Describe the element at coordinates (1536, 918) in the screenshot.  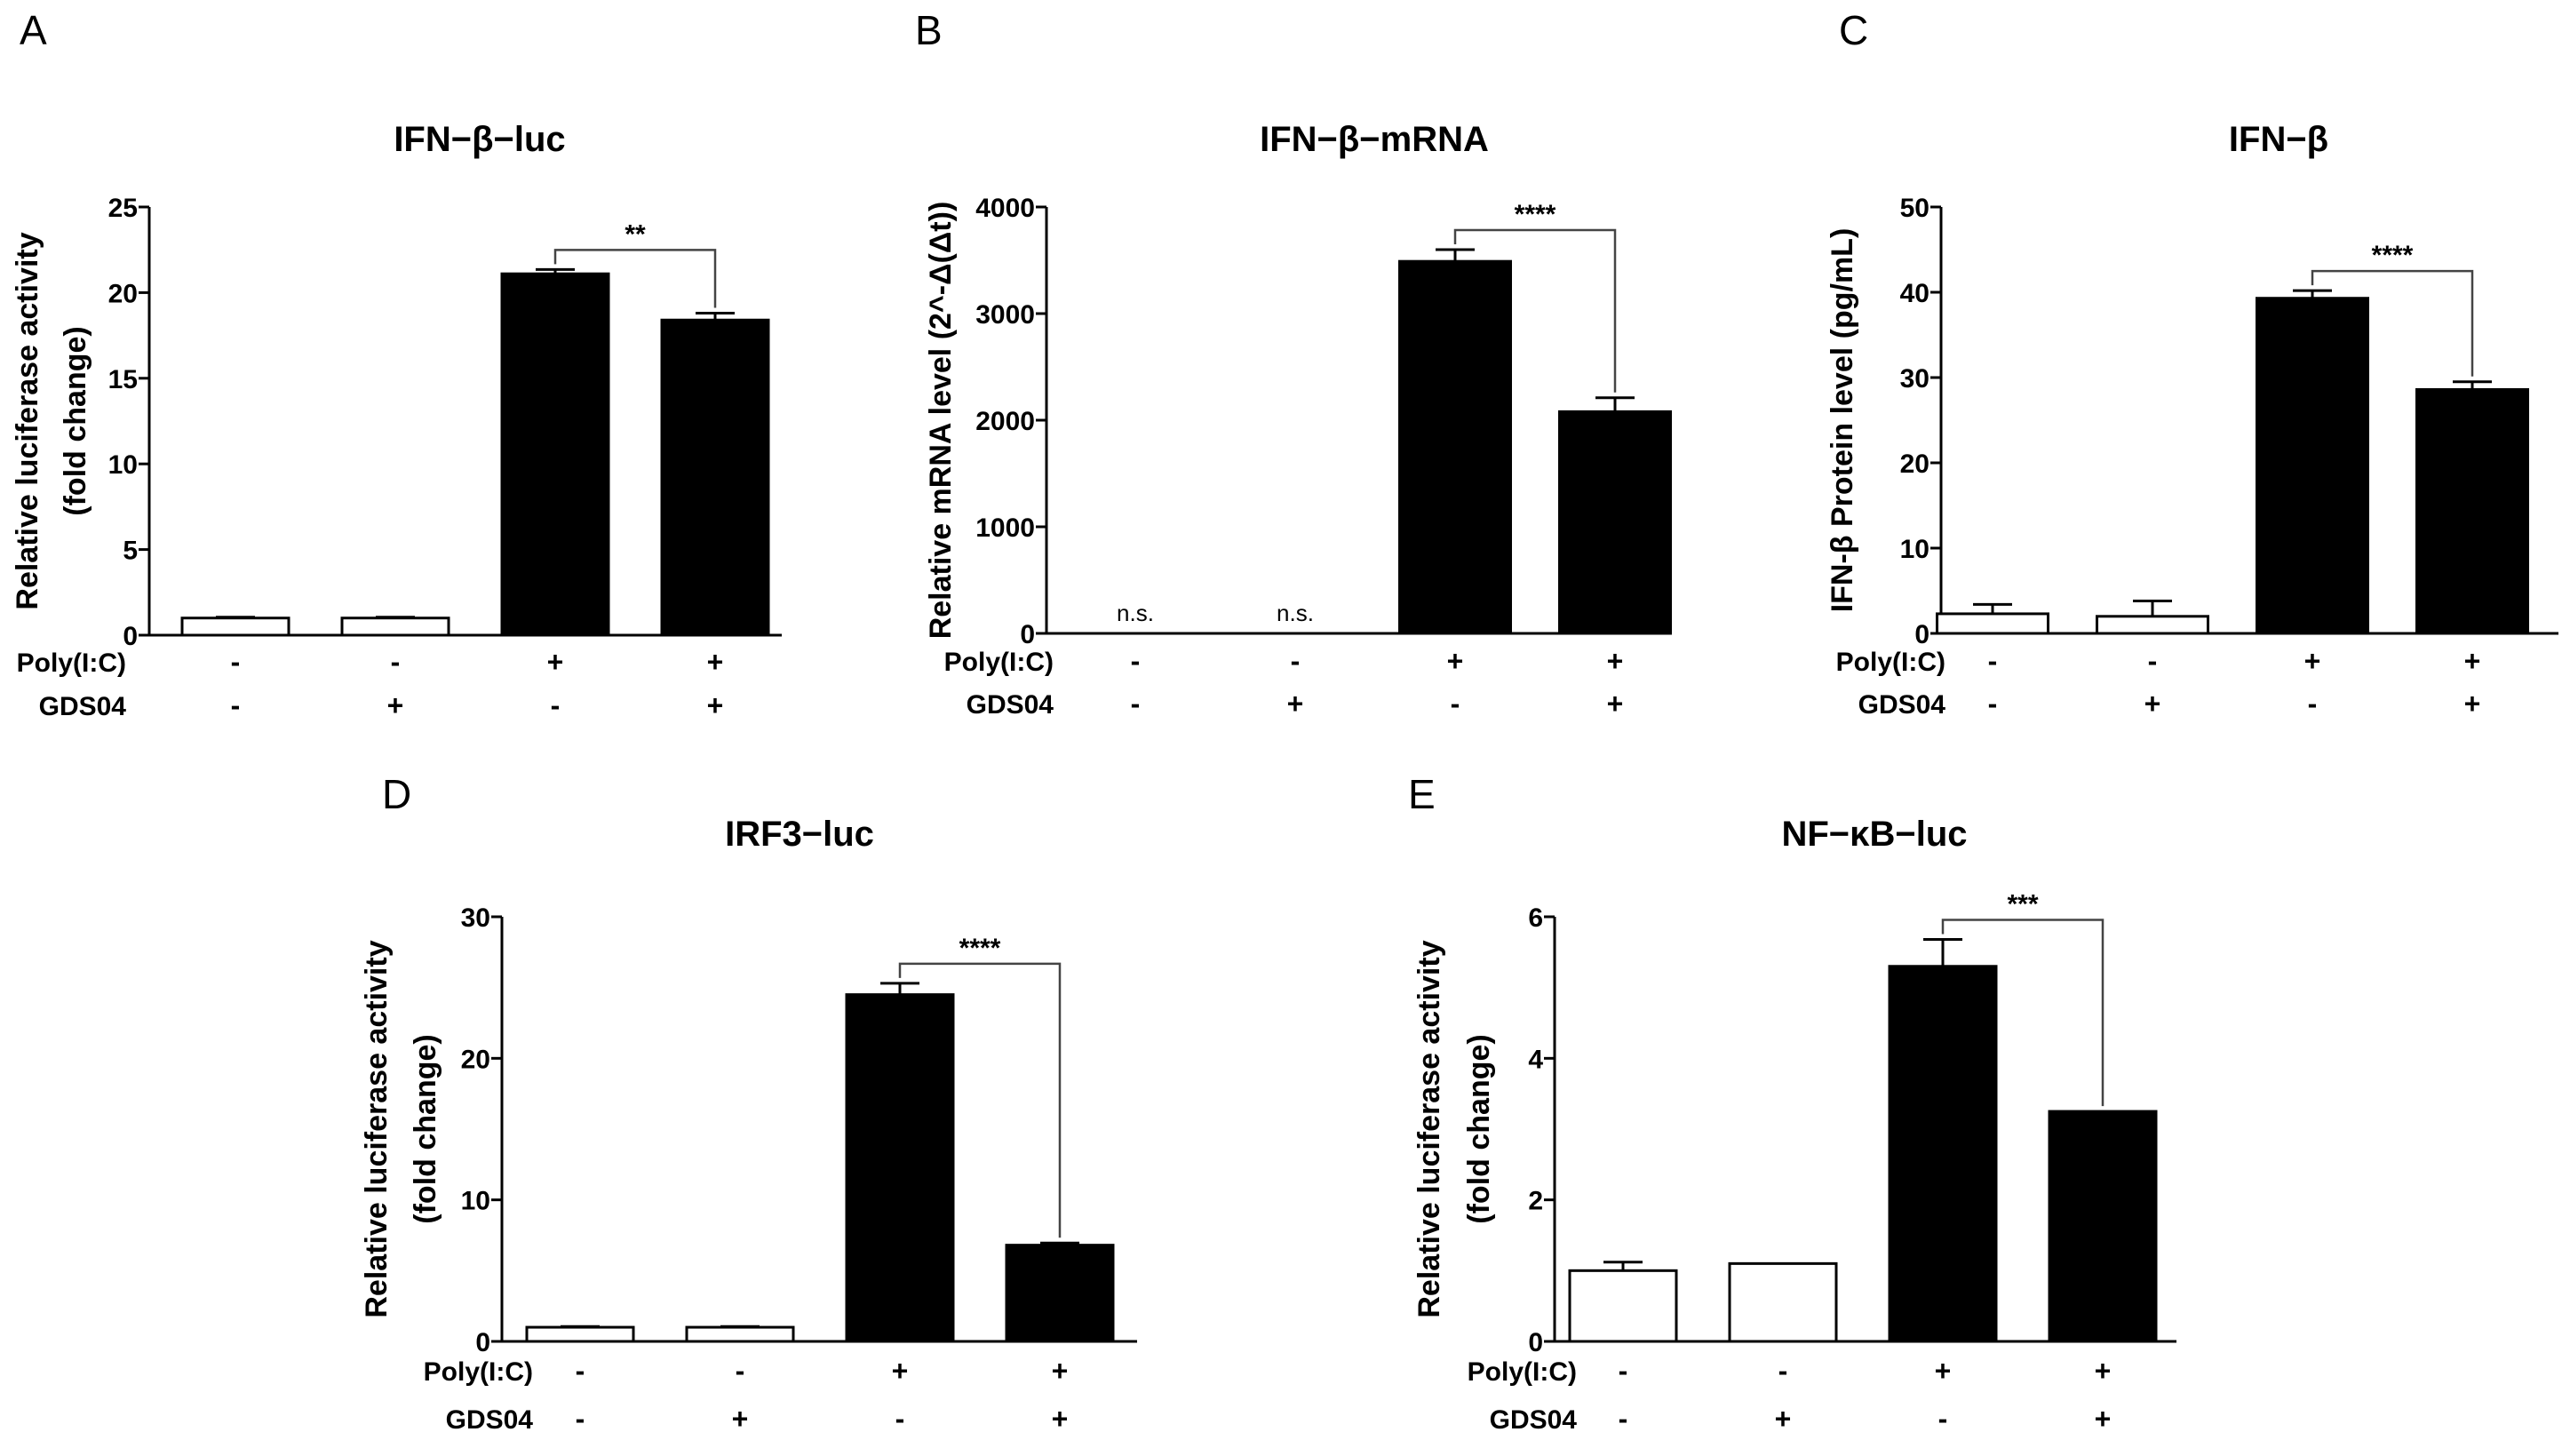
I see `y-tick-label: 6` at that location.